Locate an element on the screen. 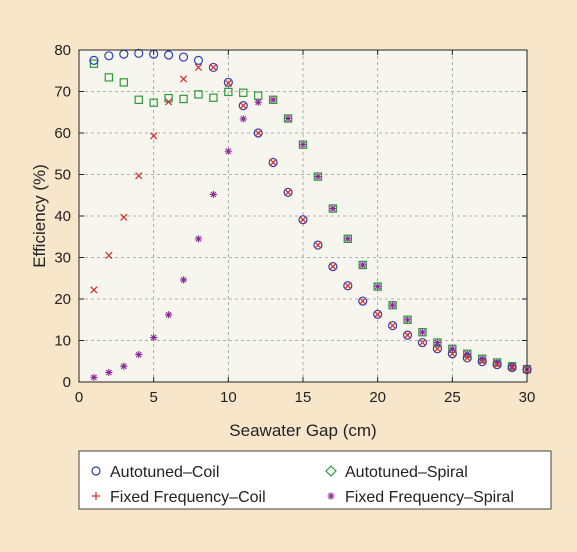 Image resolution: width=577 pixels, height=552 pixels. y-tick-label: 30 is located at coordinates (62, 258).